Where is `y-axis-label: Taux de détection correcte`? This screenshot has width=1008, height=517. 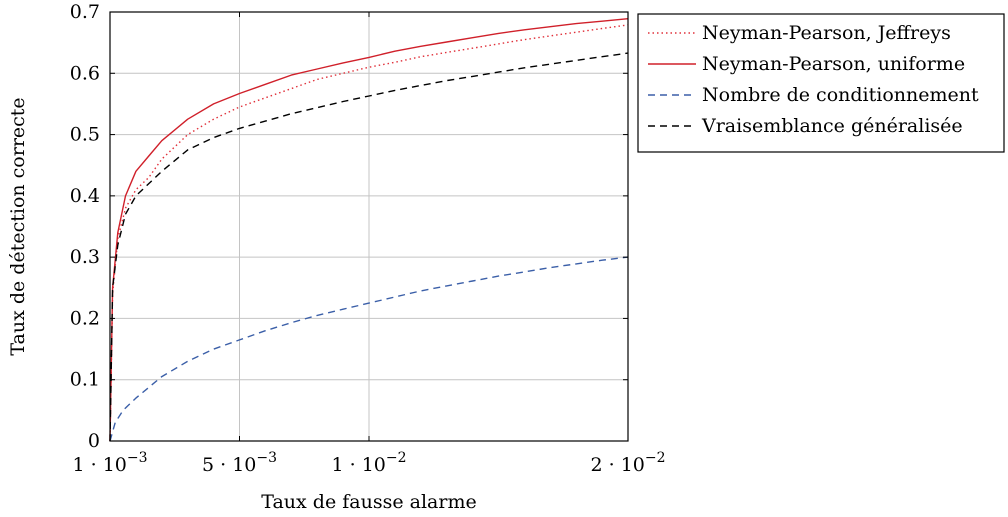
y-axis-label: Taux de détection correcte is located at coordinates (18, 226).